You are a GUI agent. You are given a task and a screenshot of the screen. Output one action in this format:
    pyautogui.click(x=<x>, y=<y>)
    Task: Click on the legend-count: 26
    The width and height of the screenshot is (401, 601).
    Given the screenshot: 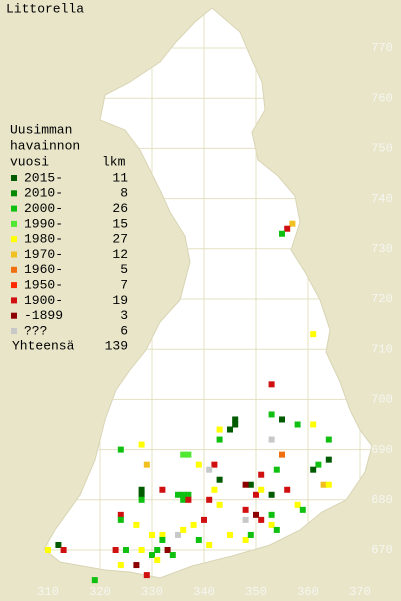 What is the action you would take?
    pyautogui.click(x=120, y=208)
    